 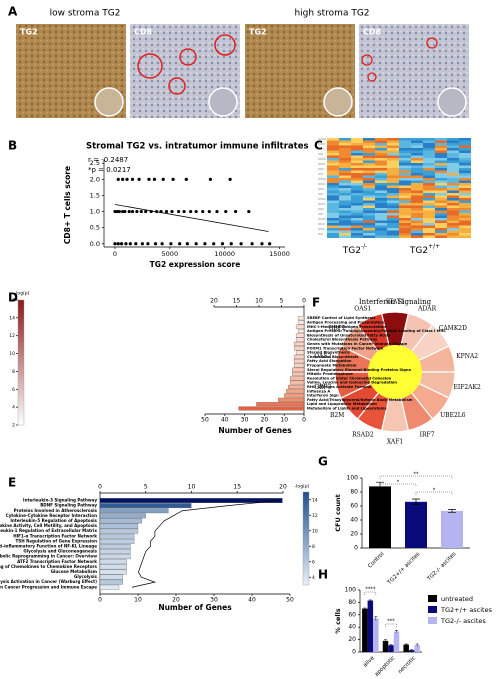 I want to click on x-tick-label: 30, so click(x=245, y=420).